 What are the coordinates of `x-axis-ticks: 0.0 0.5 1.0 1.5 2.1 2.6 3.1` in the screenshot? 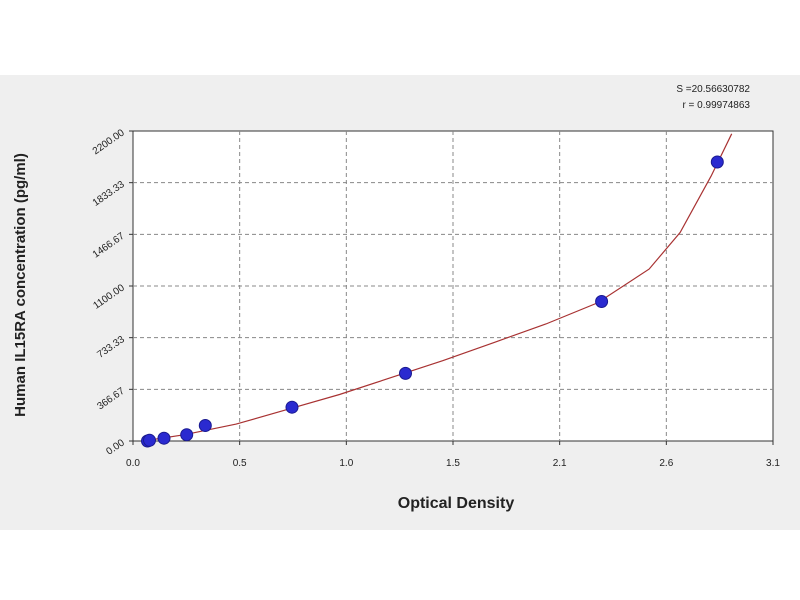 It's located at (453, 455).